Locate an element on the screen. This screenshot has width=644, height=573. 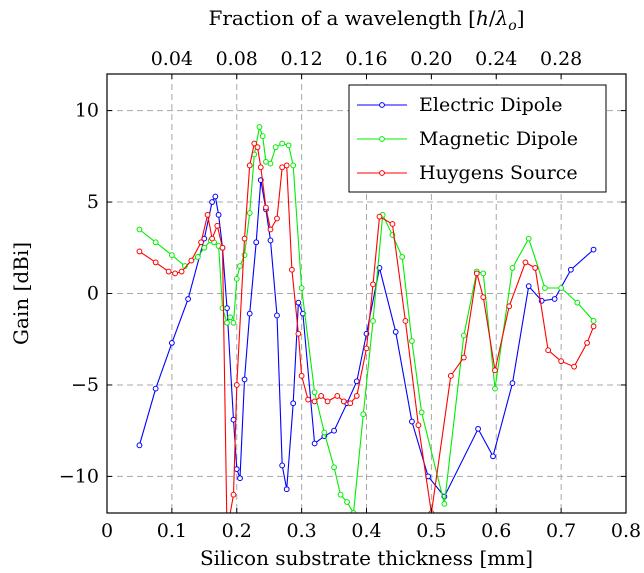
x-tick-label: 0.2 is located at coordinates (237, 531).